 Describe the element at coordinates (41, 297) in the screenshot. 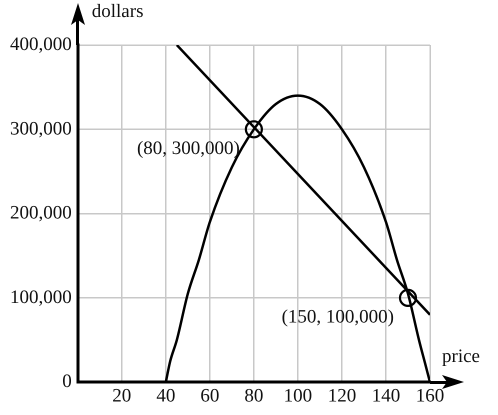

I see `y-tick-label: 100,000` at that location.